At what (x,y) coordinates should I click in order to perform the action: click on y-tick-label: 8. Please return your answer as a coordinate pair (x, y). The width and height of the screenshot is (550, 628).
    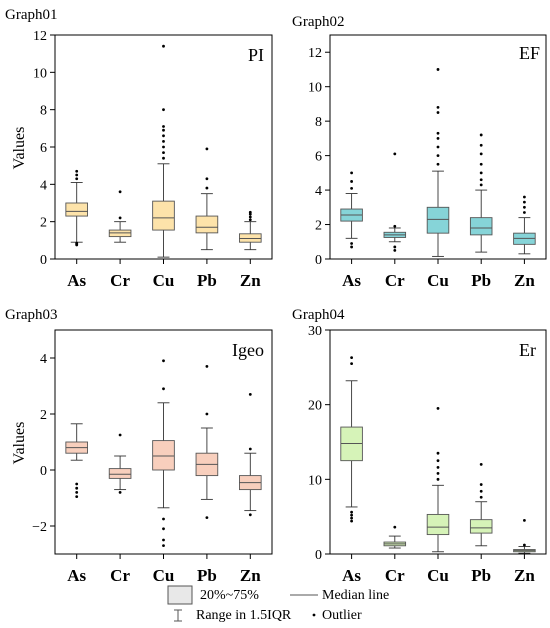
    Looking at the image, I should click on (318, 122).